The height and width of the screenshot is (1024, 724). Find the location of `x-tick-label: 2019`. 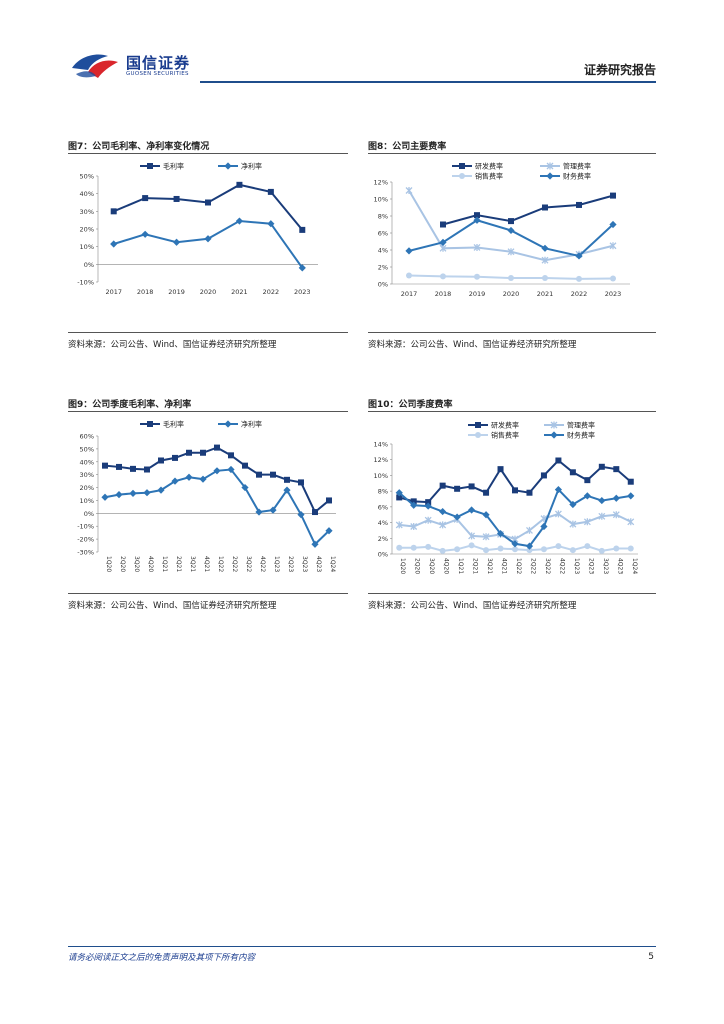

x-tick-label: 2019 is located at coordinates (176, 292).